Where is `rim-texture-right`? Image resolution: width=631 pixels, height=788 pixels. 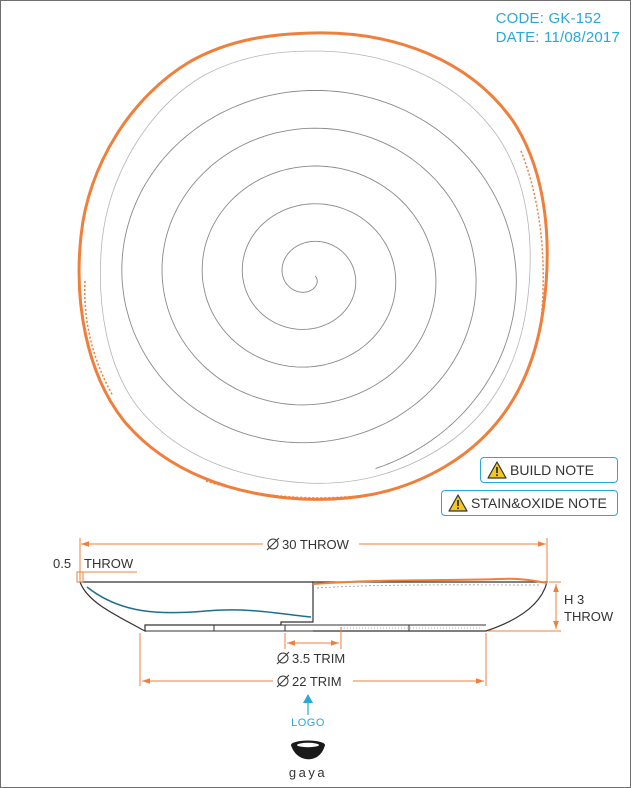 rim-texture-right is located at coordinates (532, 236).